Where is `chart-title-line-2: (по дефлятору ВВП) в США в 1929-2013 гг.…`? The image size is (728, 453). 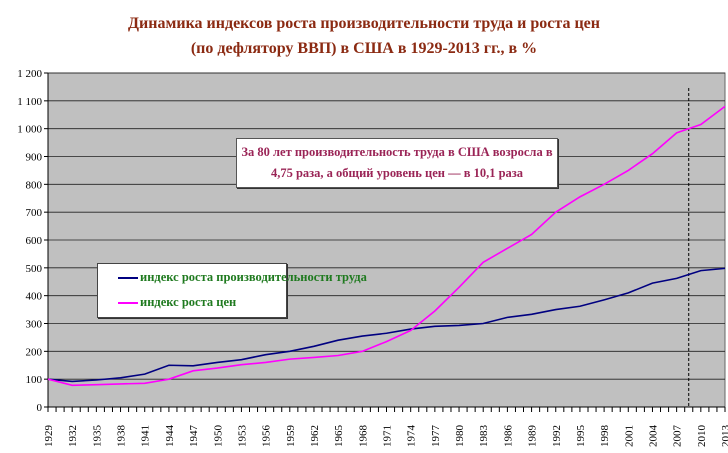 chart-title-line-2: (по дефлятору ВВП) в США в 1929-2013 гг.… is located at coordinates (364, 48).